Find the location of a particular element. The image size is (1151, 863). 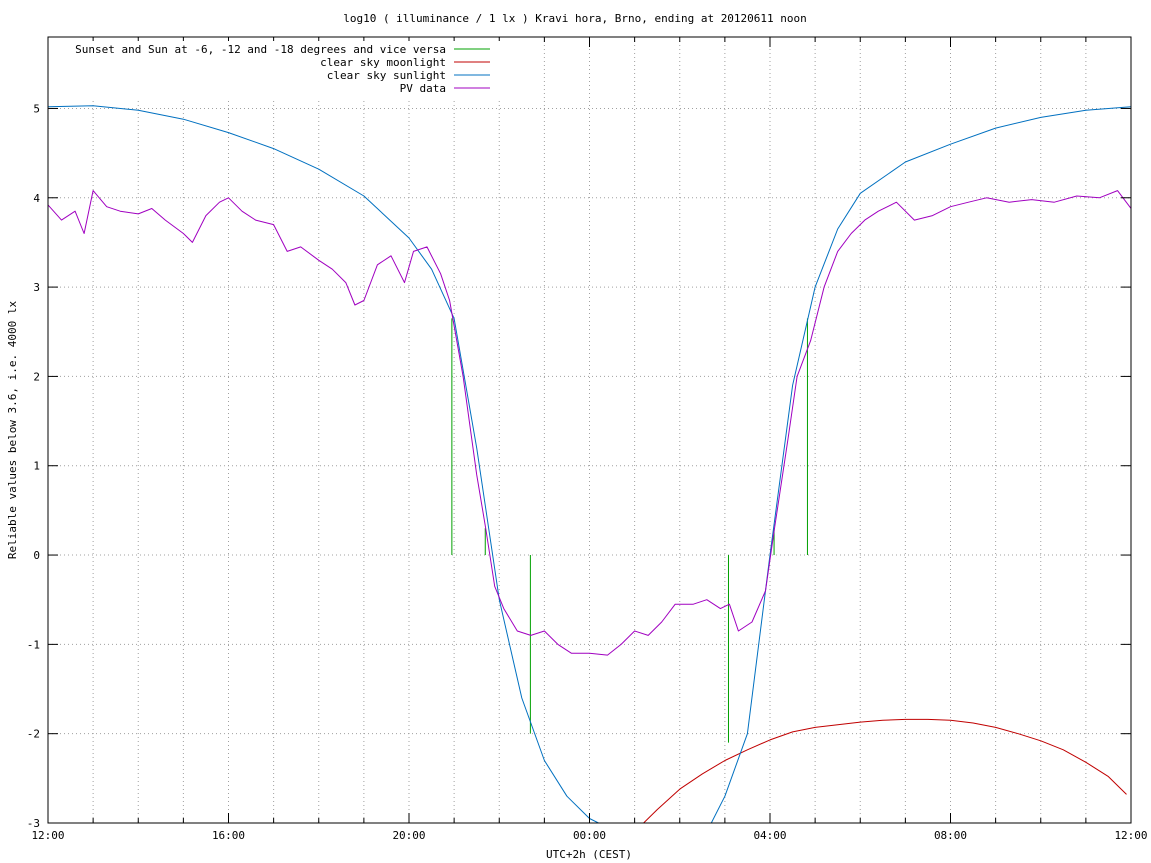

y-tick-label: -3 is located at coordinates (33, 823).